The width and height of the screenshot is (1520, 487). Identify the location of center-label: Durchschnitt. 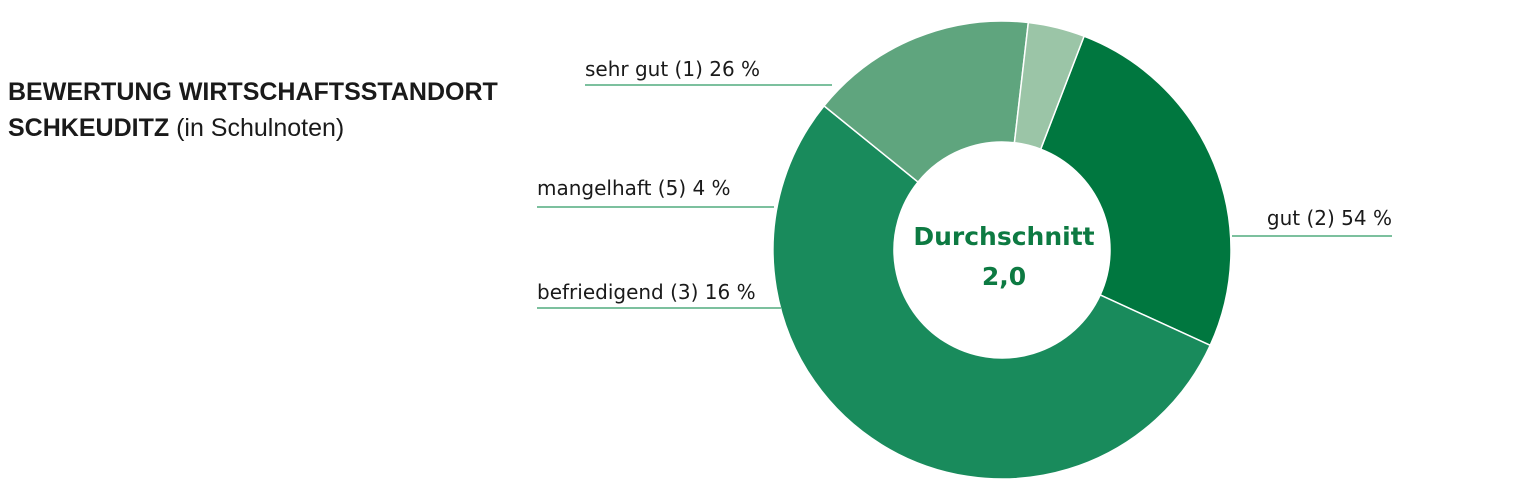
(1003, 236).